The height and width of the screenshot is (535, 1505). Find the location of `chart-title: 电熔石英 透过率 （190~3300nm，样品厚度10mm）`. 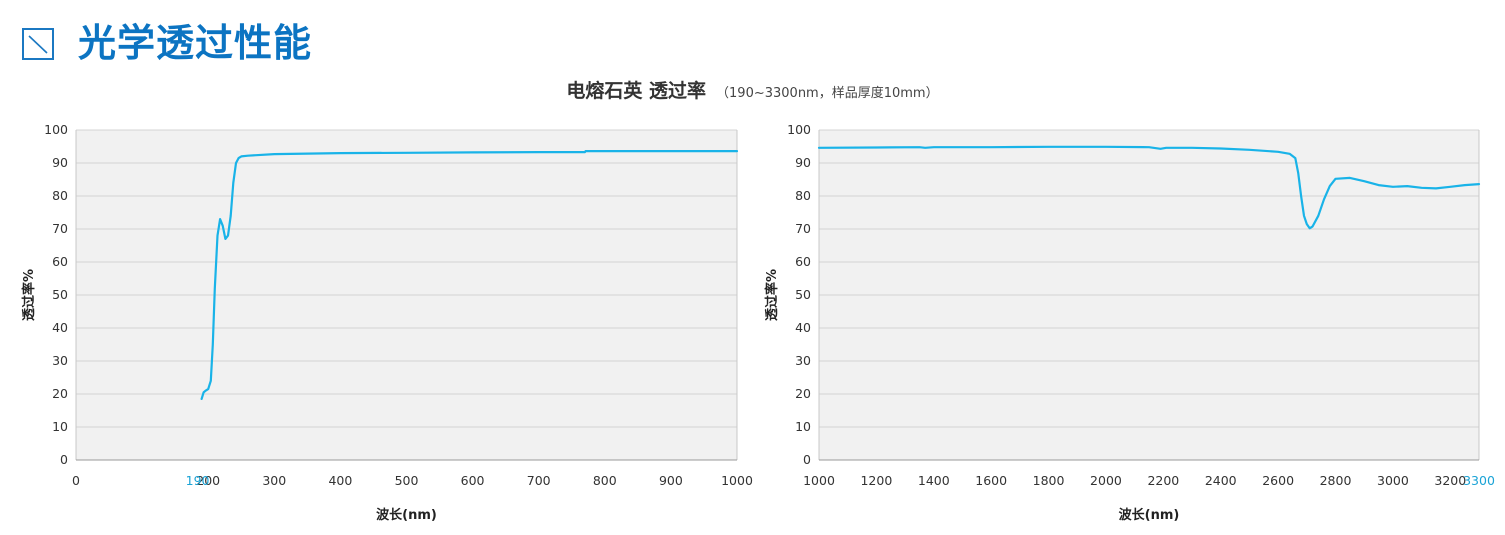

chart-title: 电熔石英 透过率 （190~3300nm，样品厚度10mm） is located at coordinates (752, 89).